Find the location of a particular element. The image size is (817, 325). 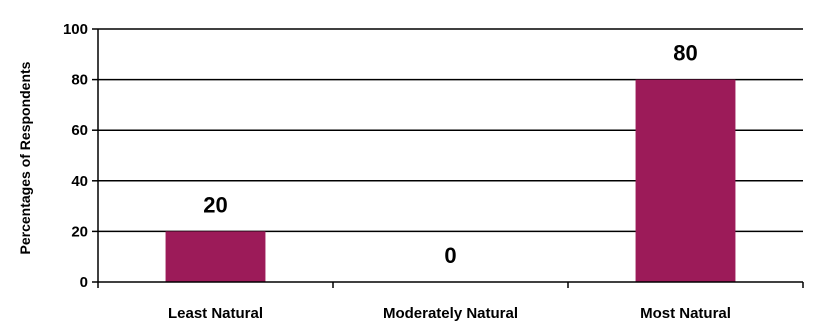

y-tick-label: 0 is located at coordinates (84, 282).